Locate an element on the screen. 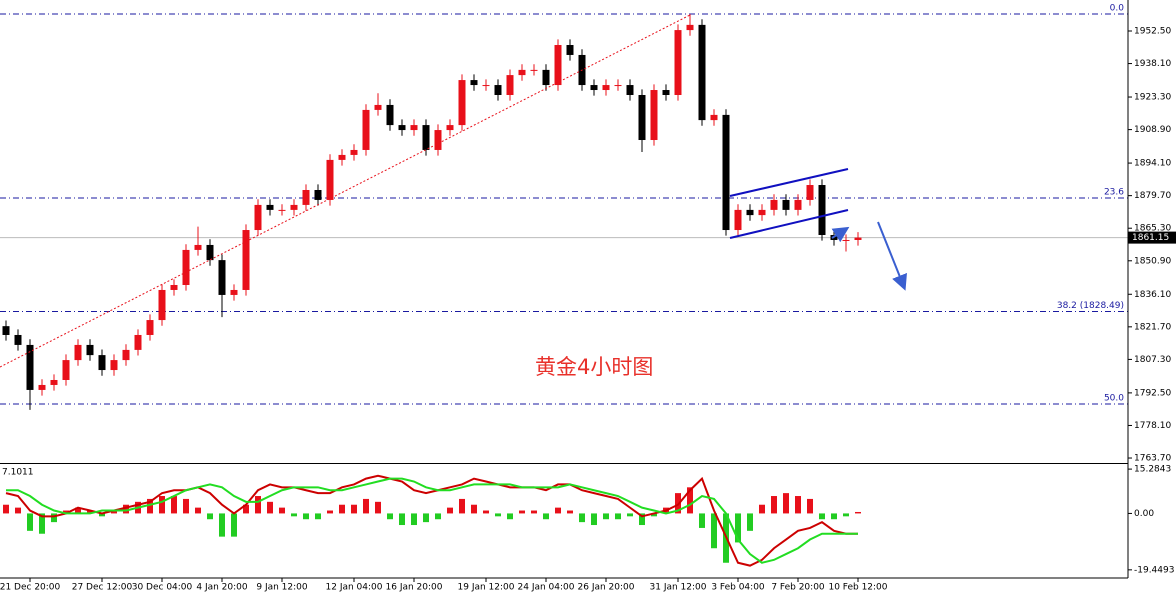 Image resolution: width=1176 pixels, height=596 pixels. indicator-line is located at coordinates (432, 520).